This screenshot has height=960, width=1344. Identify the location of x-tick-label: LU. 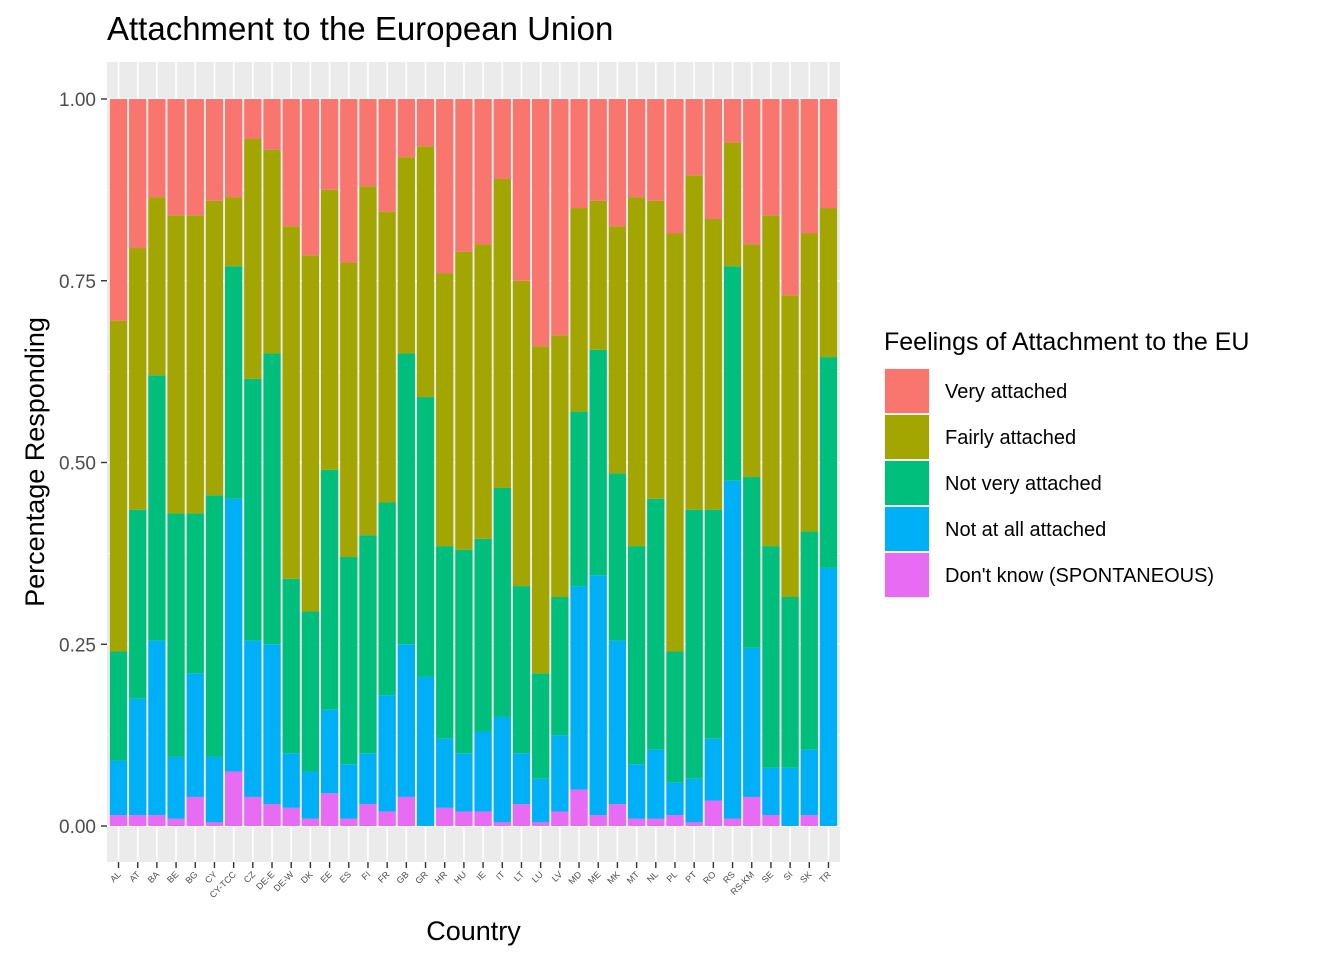
(537, 876).